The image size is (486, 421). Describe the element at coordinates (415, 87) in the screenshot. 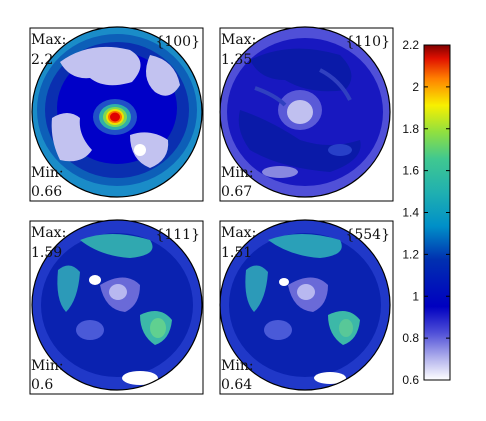

I see `colorbar-tick-label: 2` at that location.